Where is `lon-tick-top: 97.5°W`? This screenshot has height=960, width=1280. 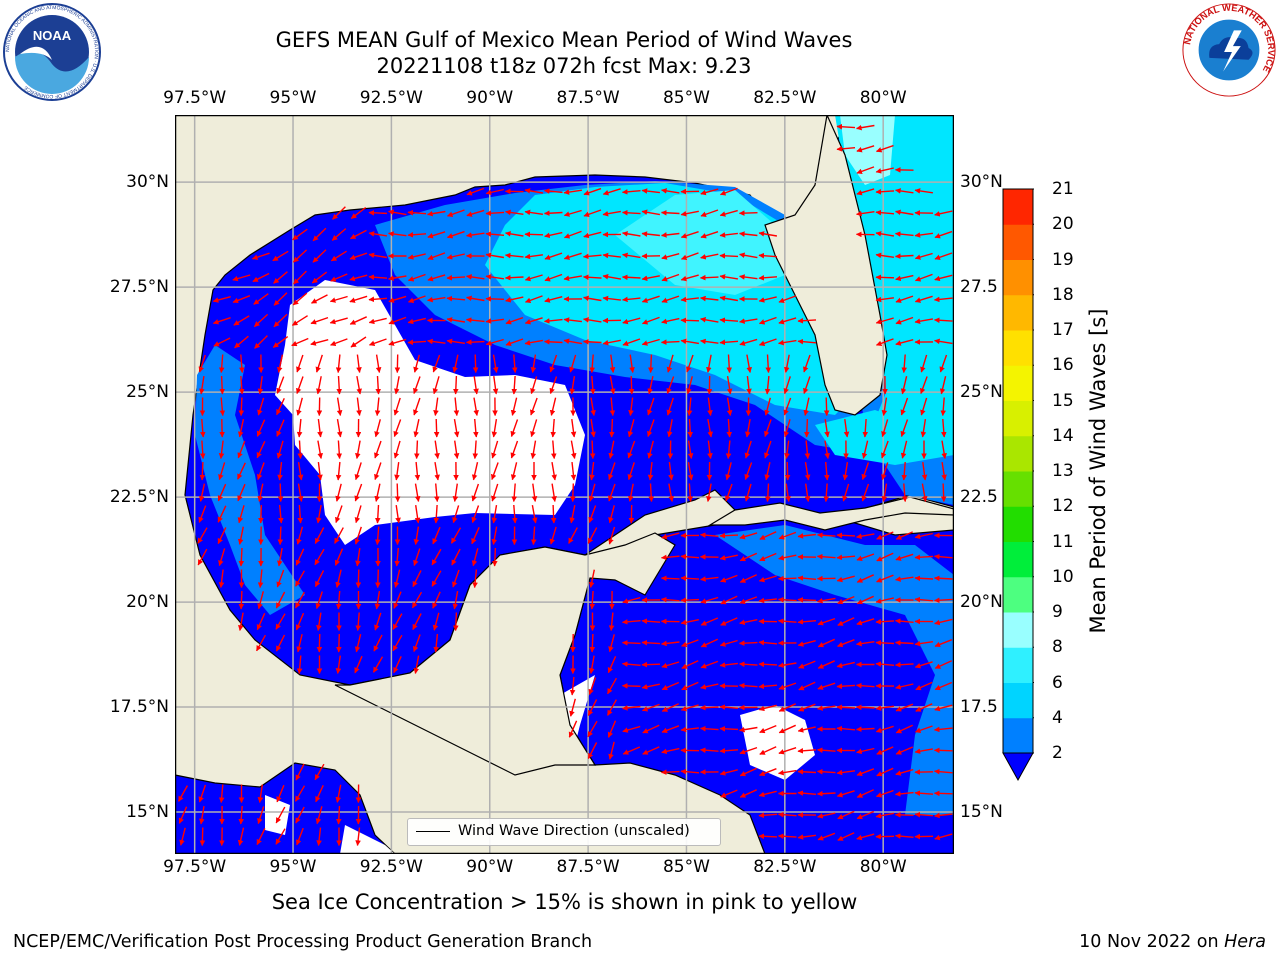
lon-tick-top: 97.5°W is located at coordinates (195, 98).